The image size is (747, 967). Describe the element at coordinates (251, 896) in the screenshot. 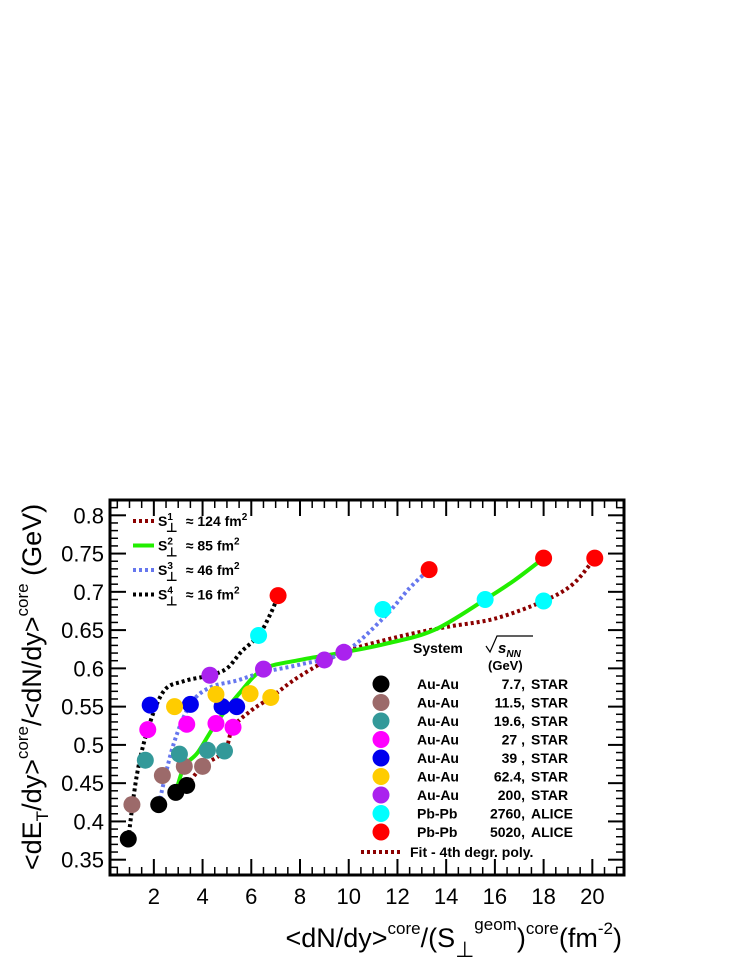

I see `x-tick-label: 6` at that location.